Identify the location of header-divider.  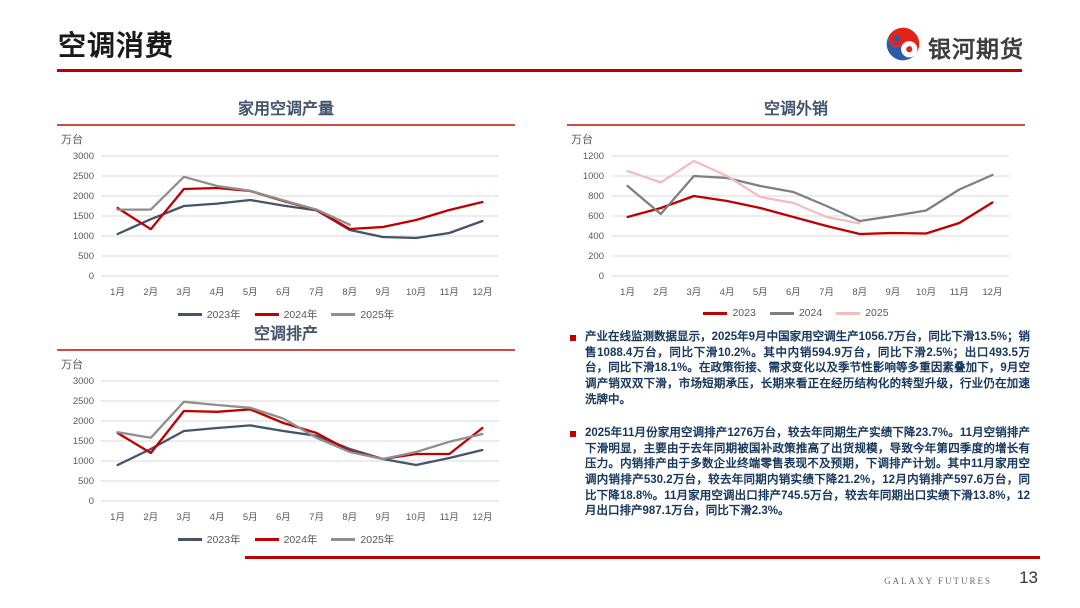
(539, 70).